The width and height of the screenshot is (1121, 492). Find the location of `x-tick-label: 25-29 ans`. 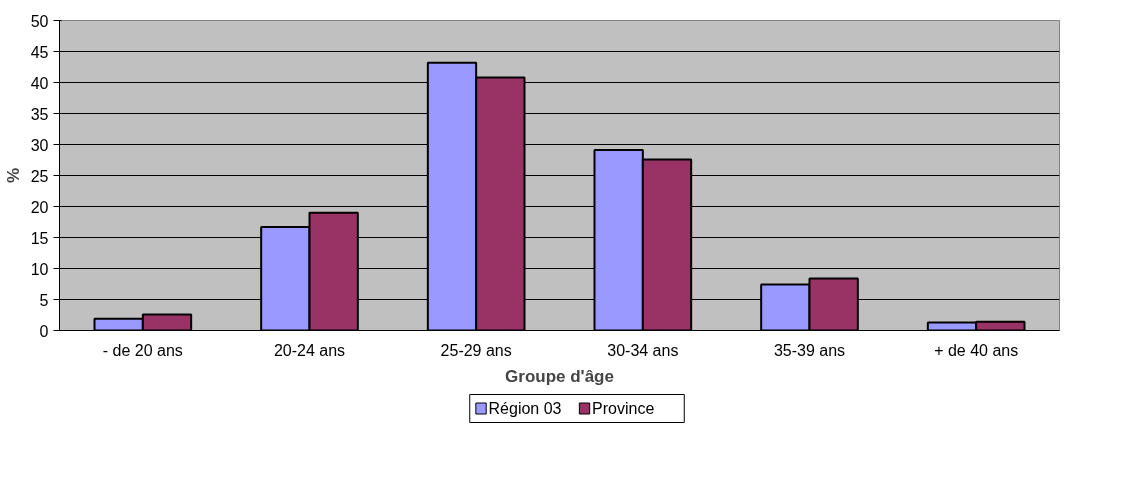

x-tick-label: 25-29 ans is located at coordinates (476, 350).